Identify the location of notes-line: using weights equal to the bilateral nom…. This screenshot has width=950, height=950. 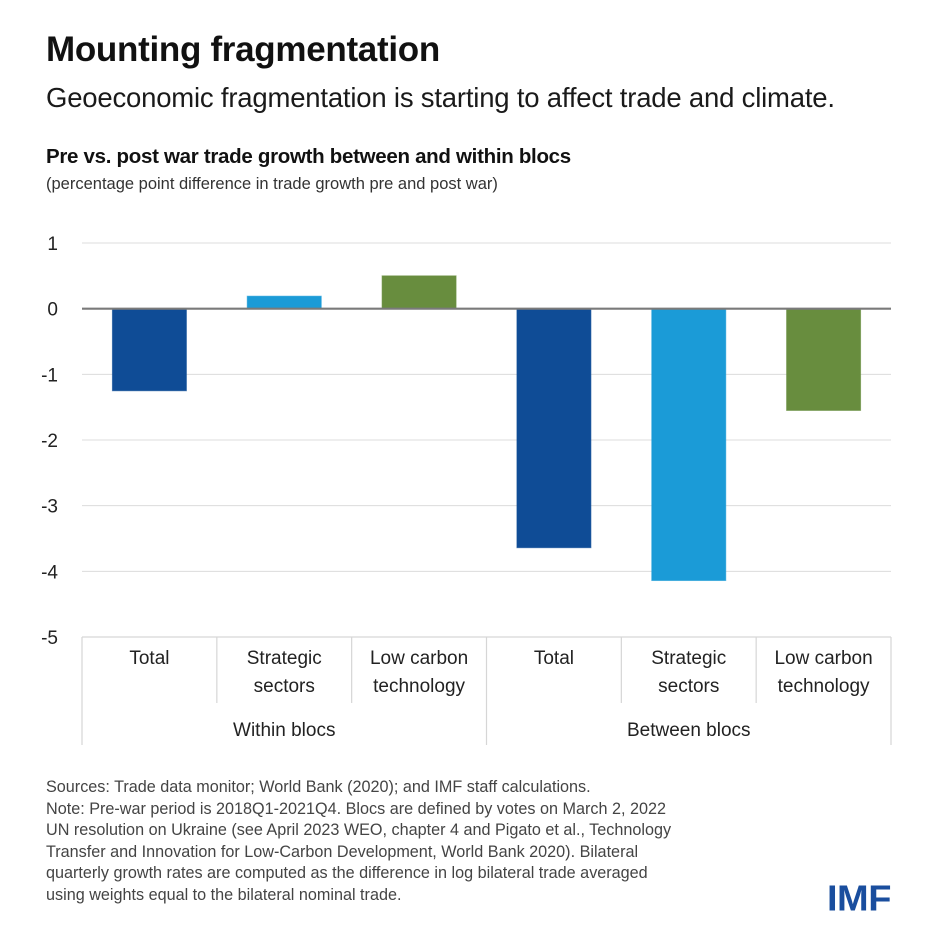
(224, 894).